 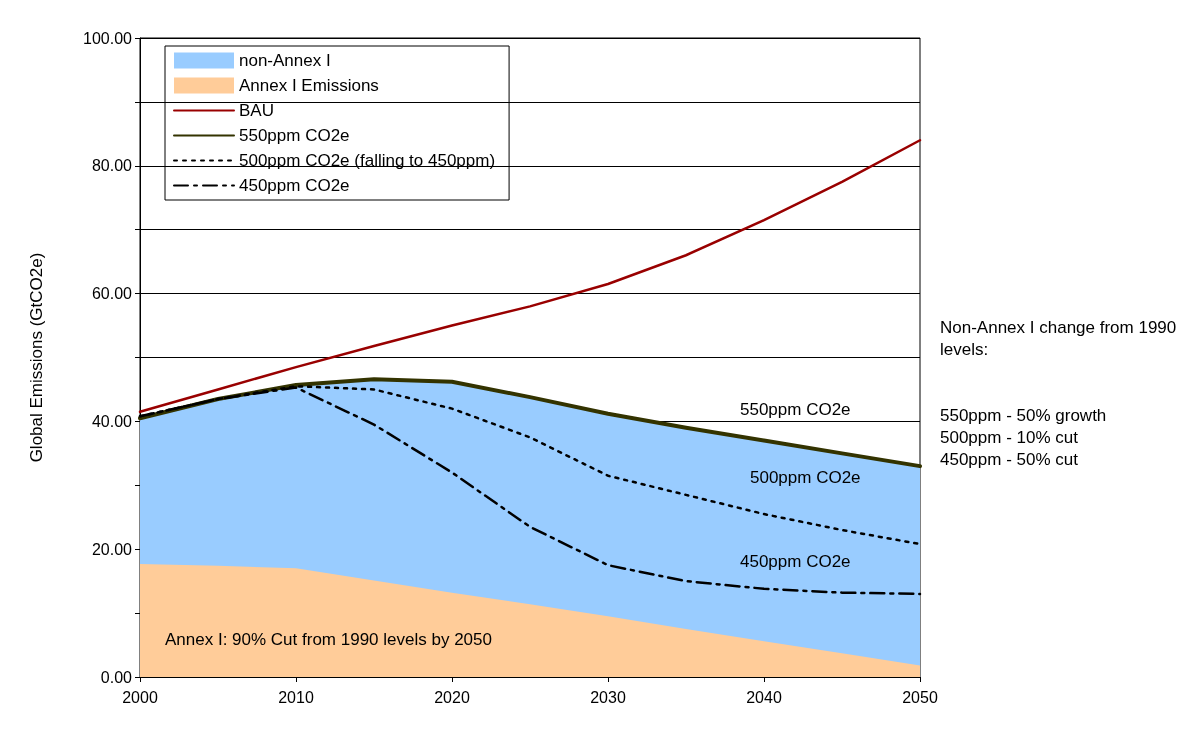 I want to click on text: 450ppm - 50% cut, so click(x=1009, y=459).